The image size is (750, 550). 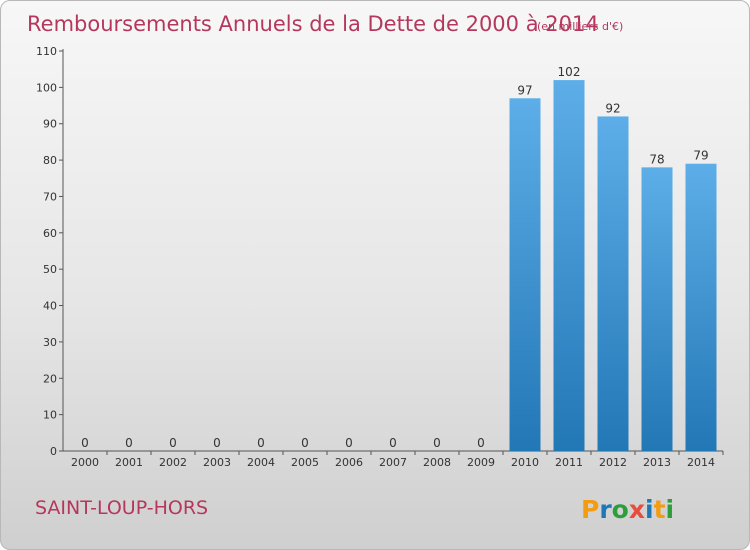 What do you see at coordinates (85, 462) in the screenshot?
I see `x-tick-label: 2000` at bounding box center [85, 462].